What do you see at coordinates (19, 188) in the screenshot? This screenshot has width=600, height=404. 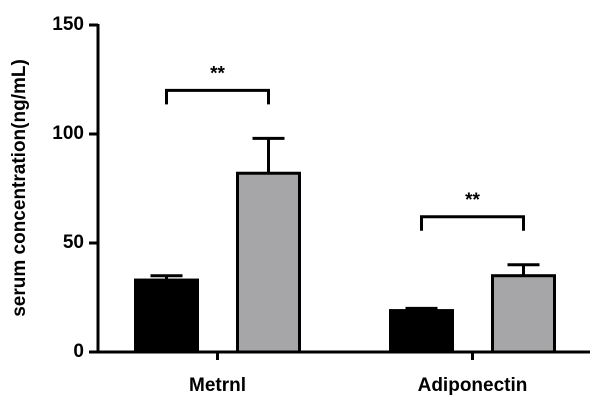 I see `y-axis-label: serum concentration(ng/mL)` at bounding box center [19, 188].